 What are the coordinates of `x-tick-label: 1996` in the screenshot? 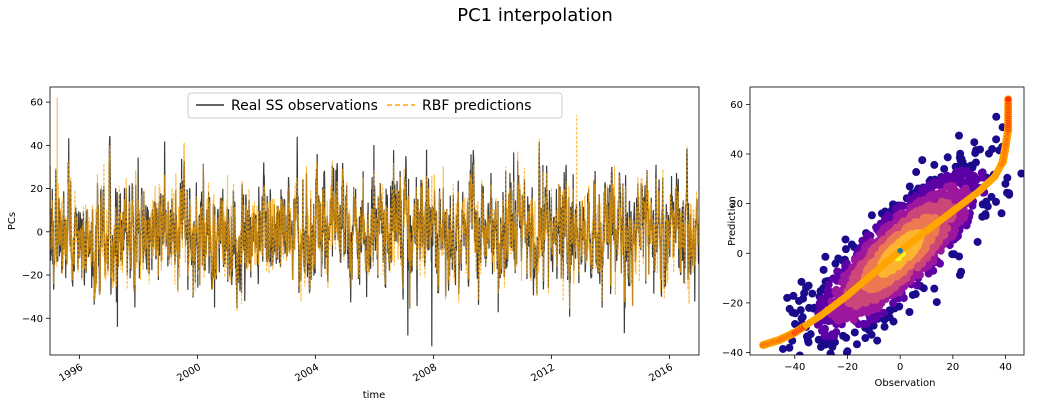 It's located at (71, 373).